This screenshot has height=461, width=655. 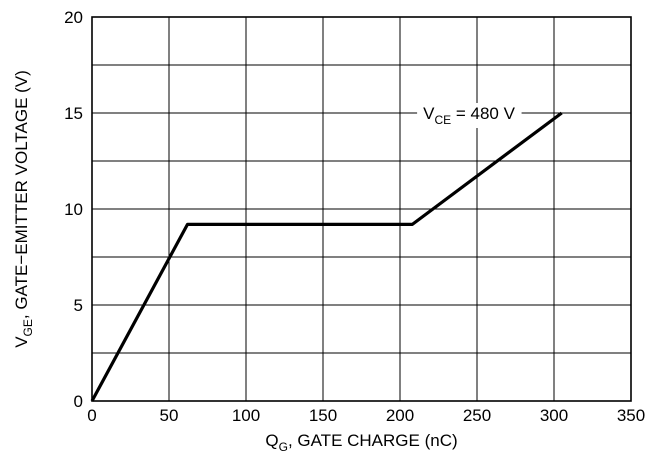 I want to click on x-axis-title: QG, GATE CHARGE (nC), so click(x=361, y=442).